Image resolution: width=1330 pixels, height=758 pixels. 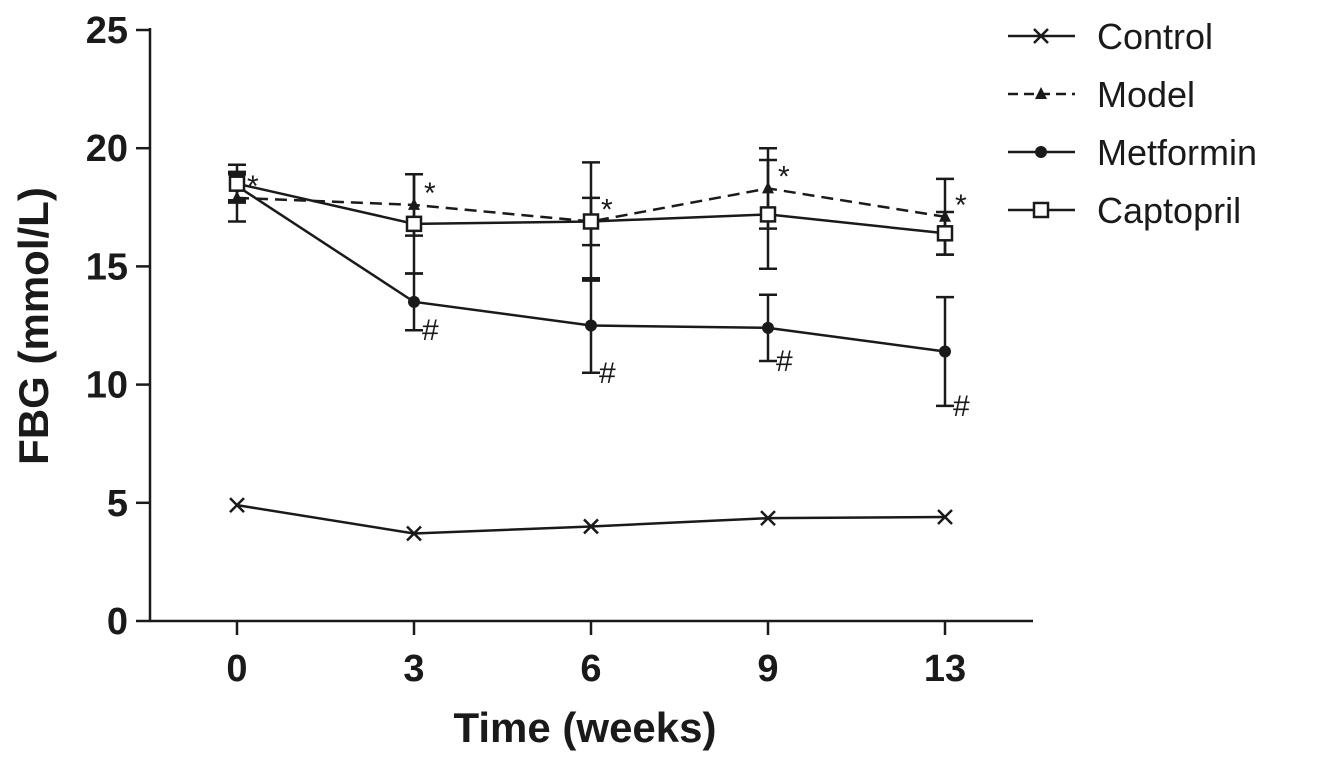 I want to click on x-tick-label: 9, so click(x=767, y=669).